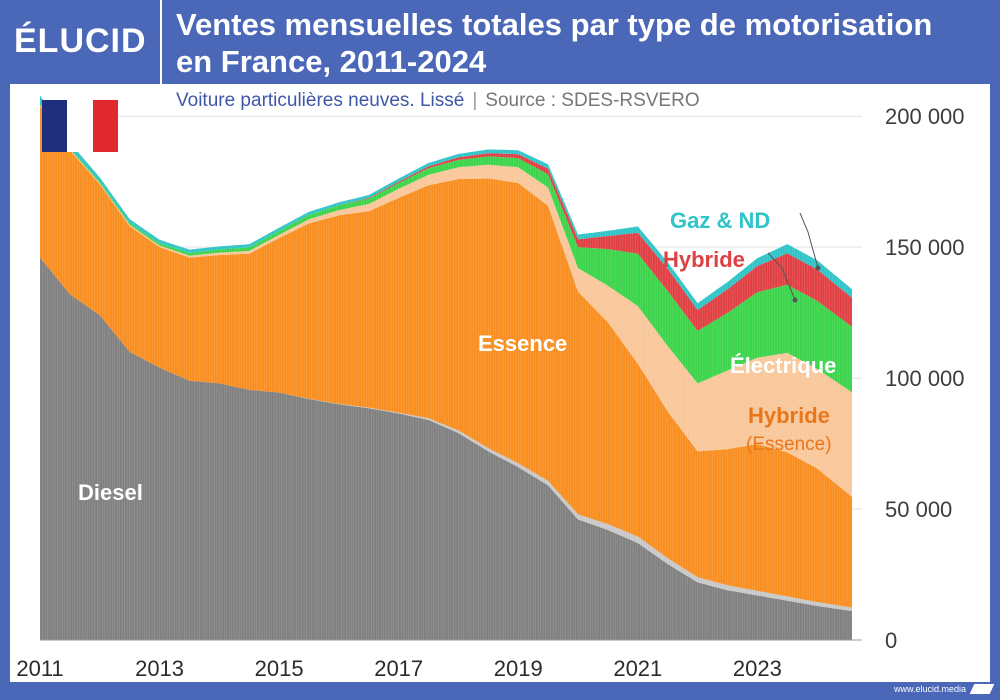  What do you see at coordinates (795, 300) in the screenshot?
I see `leader-hybride-dot` at bounding box center [795, 300].